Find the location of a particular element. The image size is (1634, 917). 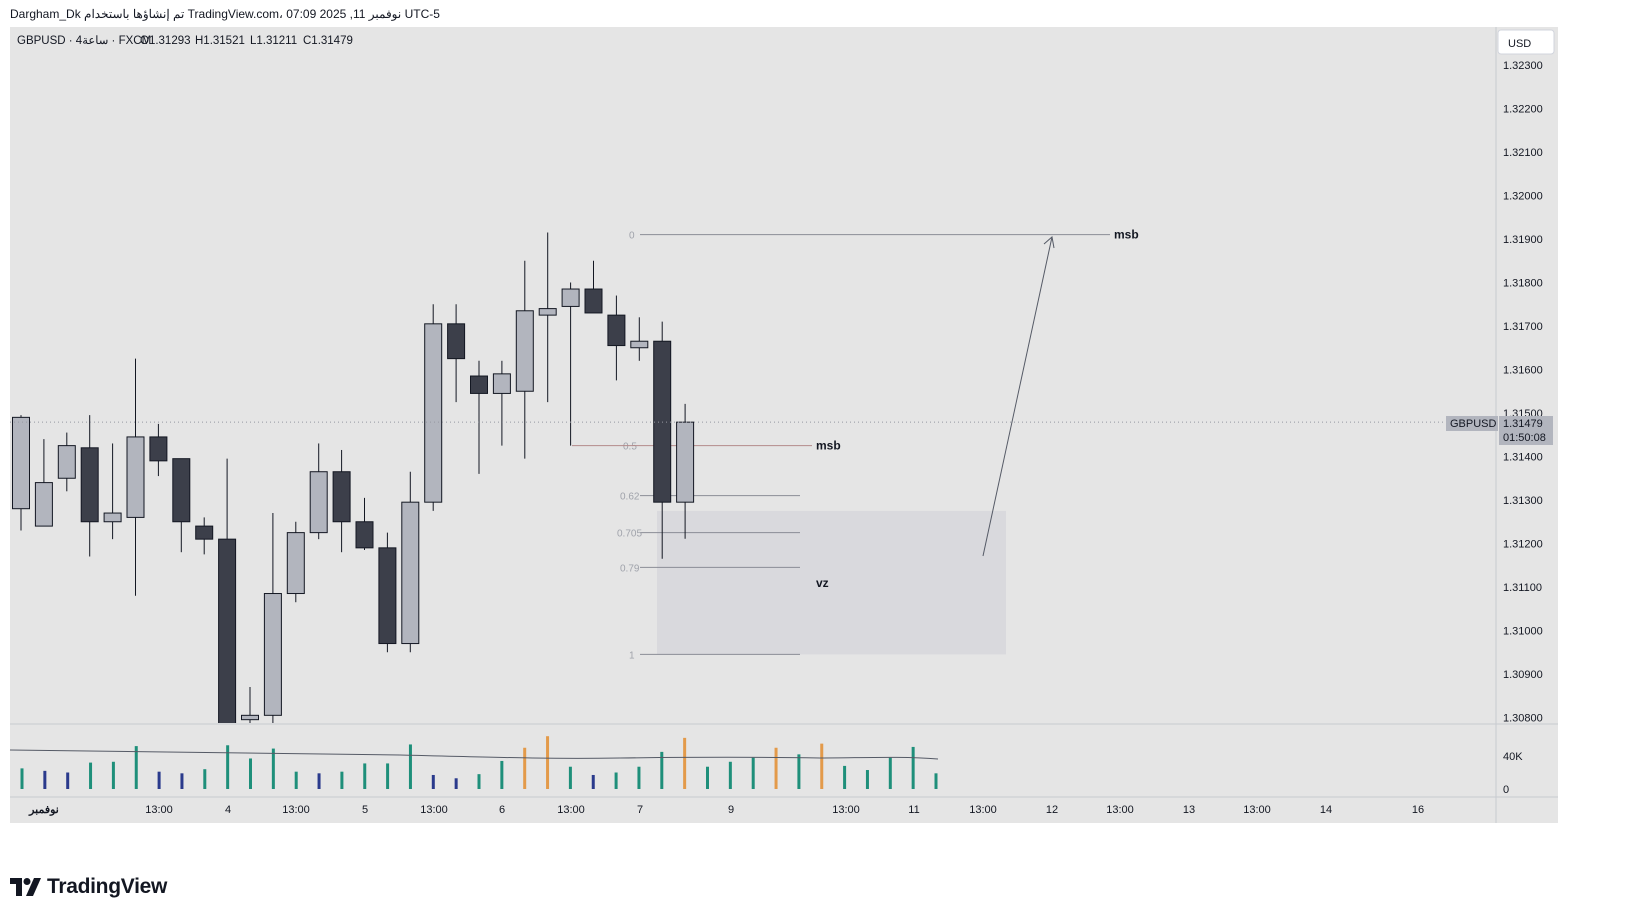

price-axis-tick: 1.30900 is located at coordinates (1523, 675).